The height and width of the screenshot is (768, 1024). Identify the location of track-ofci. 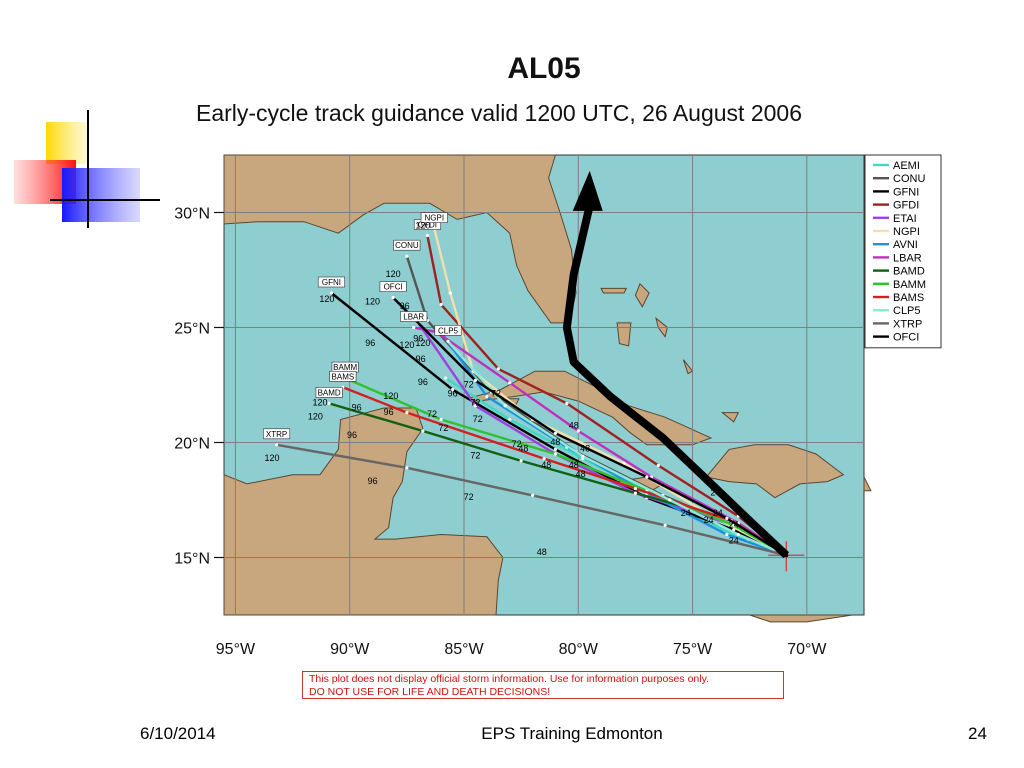
(589, 426).